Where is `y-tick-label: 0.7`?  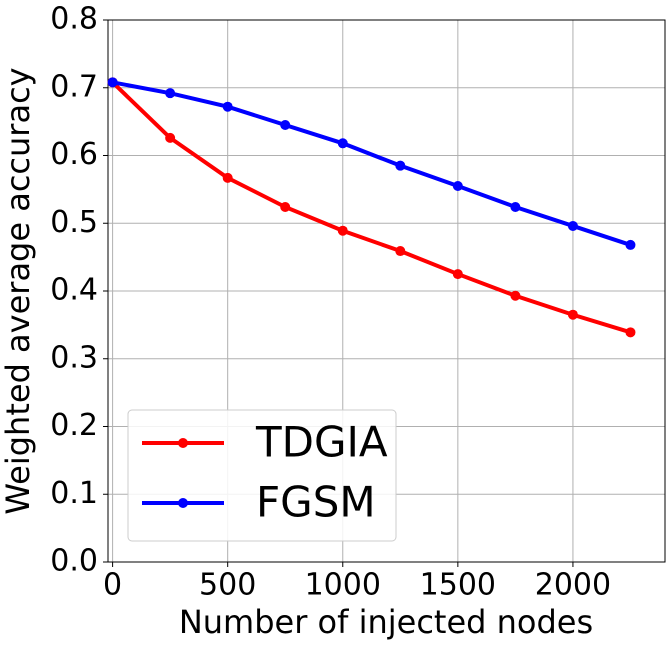 y-tick-label: 0.7 is located at coordinates (74, 86).